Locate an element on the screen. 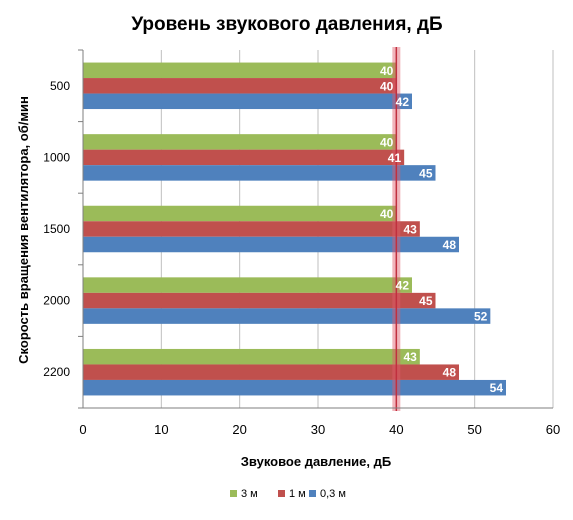 The height and width of the screenshot is (520, 573). y-tick-label: 1000 is located at coordinates (56, 157).